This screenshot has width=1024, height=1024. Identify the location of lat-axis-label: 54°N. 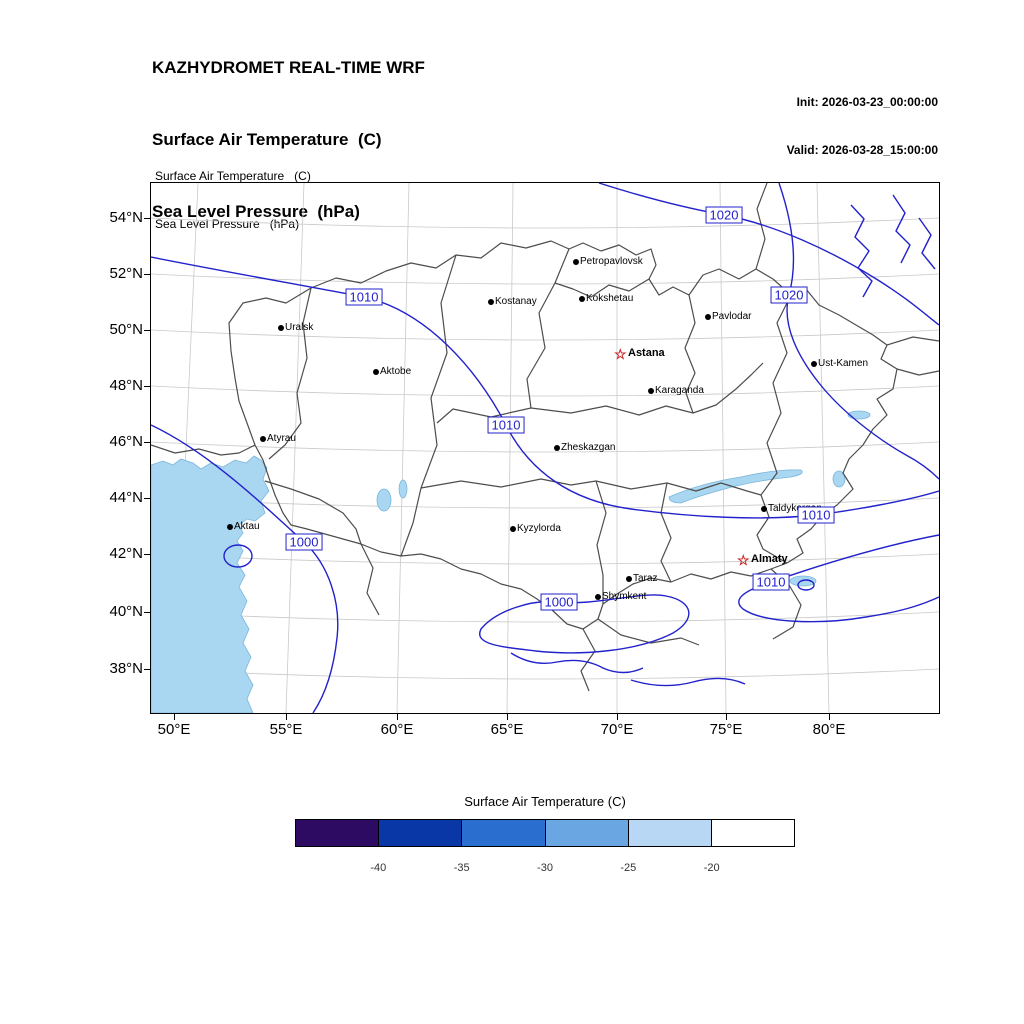
(126, 217).